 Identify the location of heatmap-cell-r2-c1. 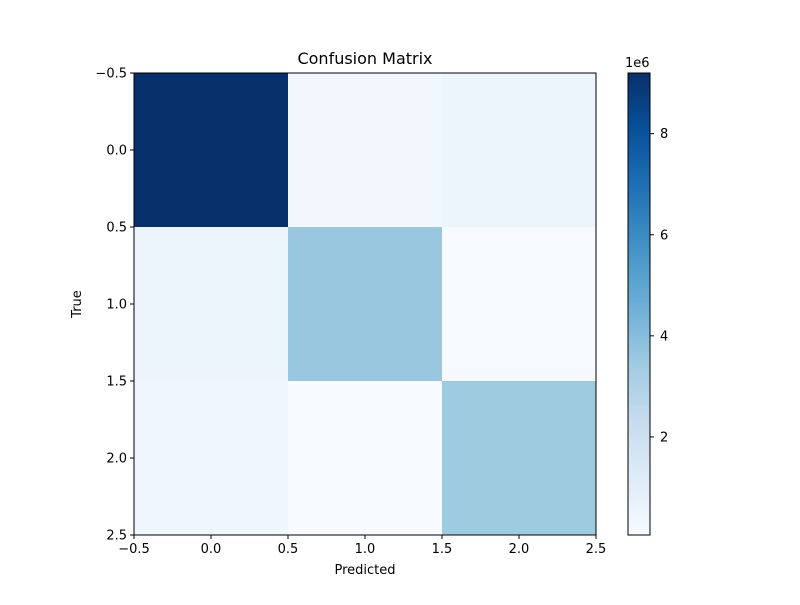
(365, 458).